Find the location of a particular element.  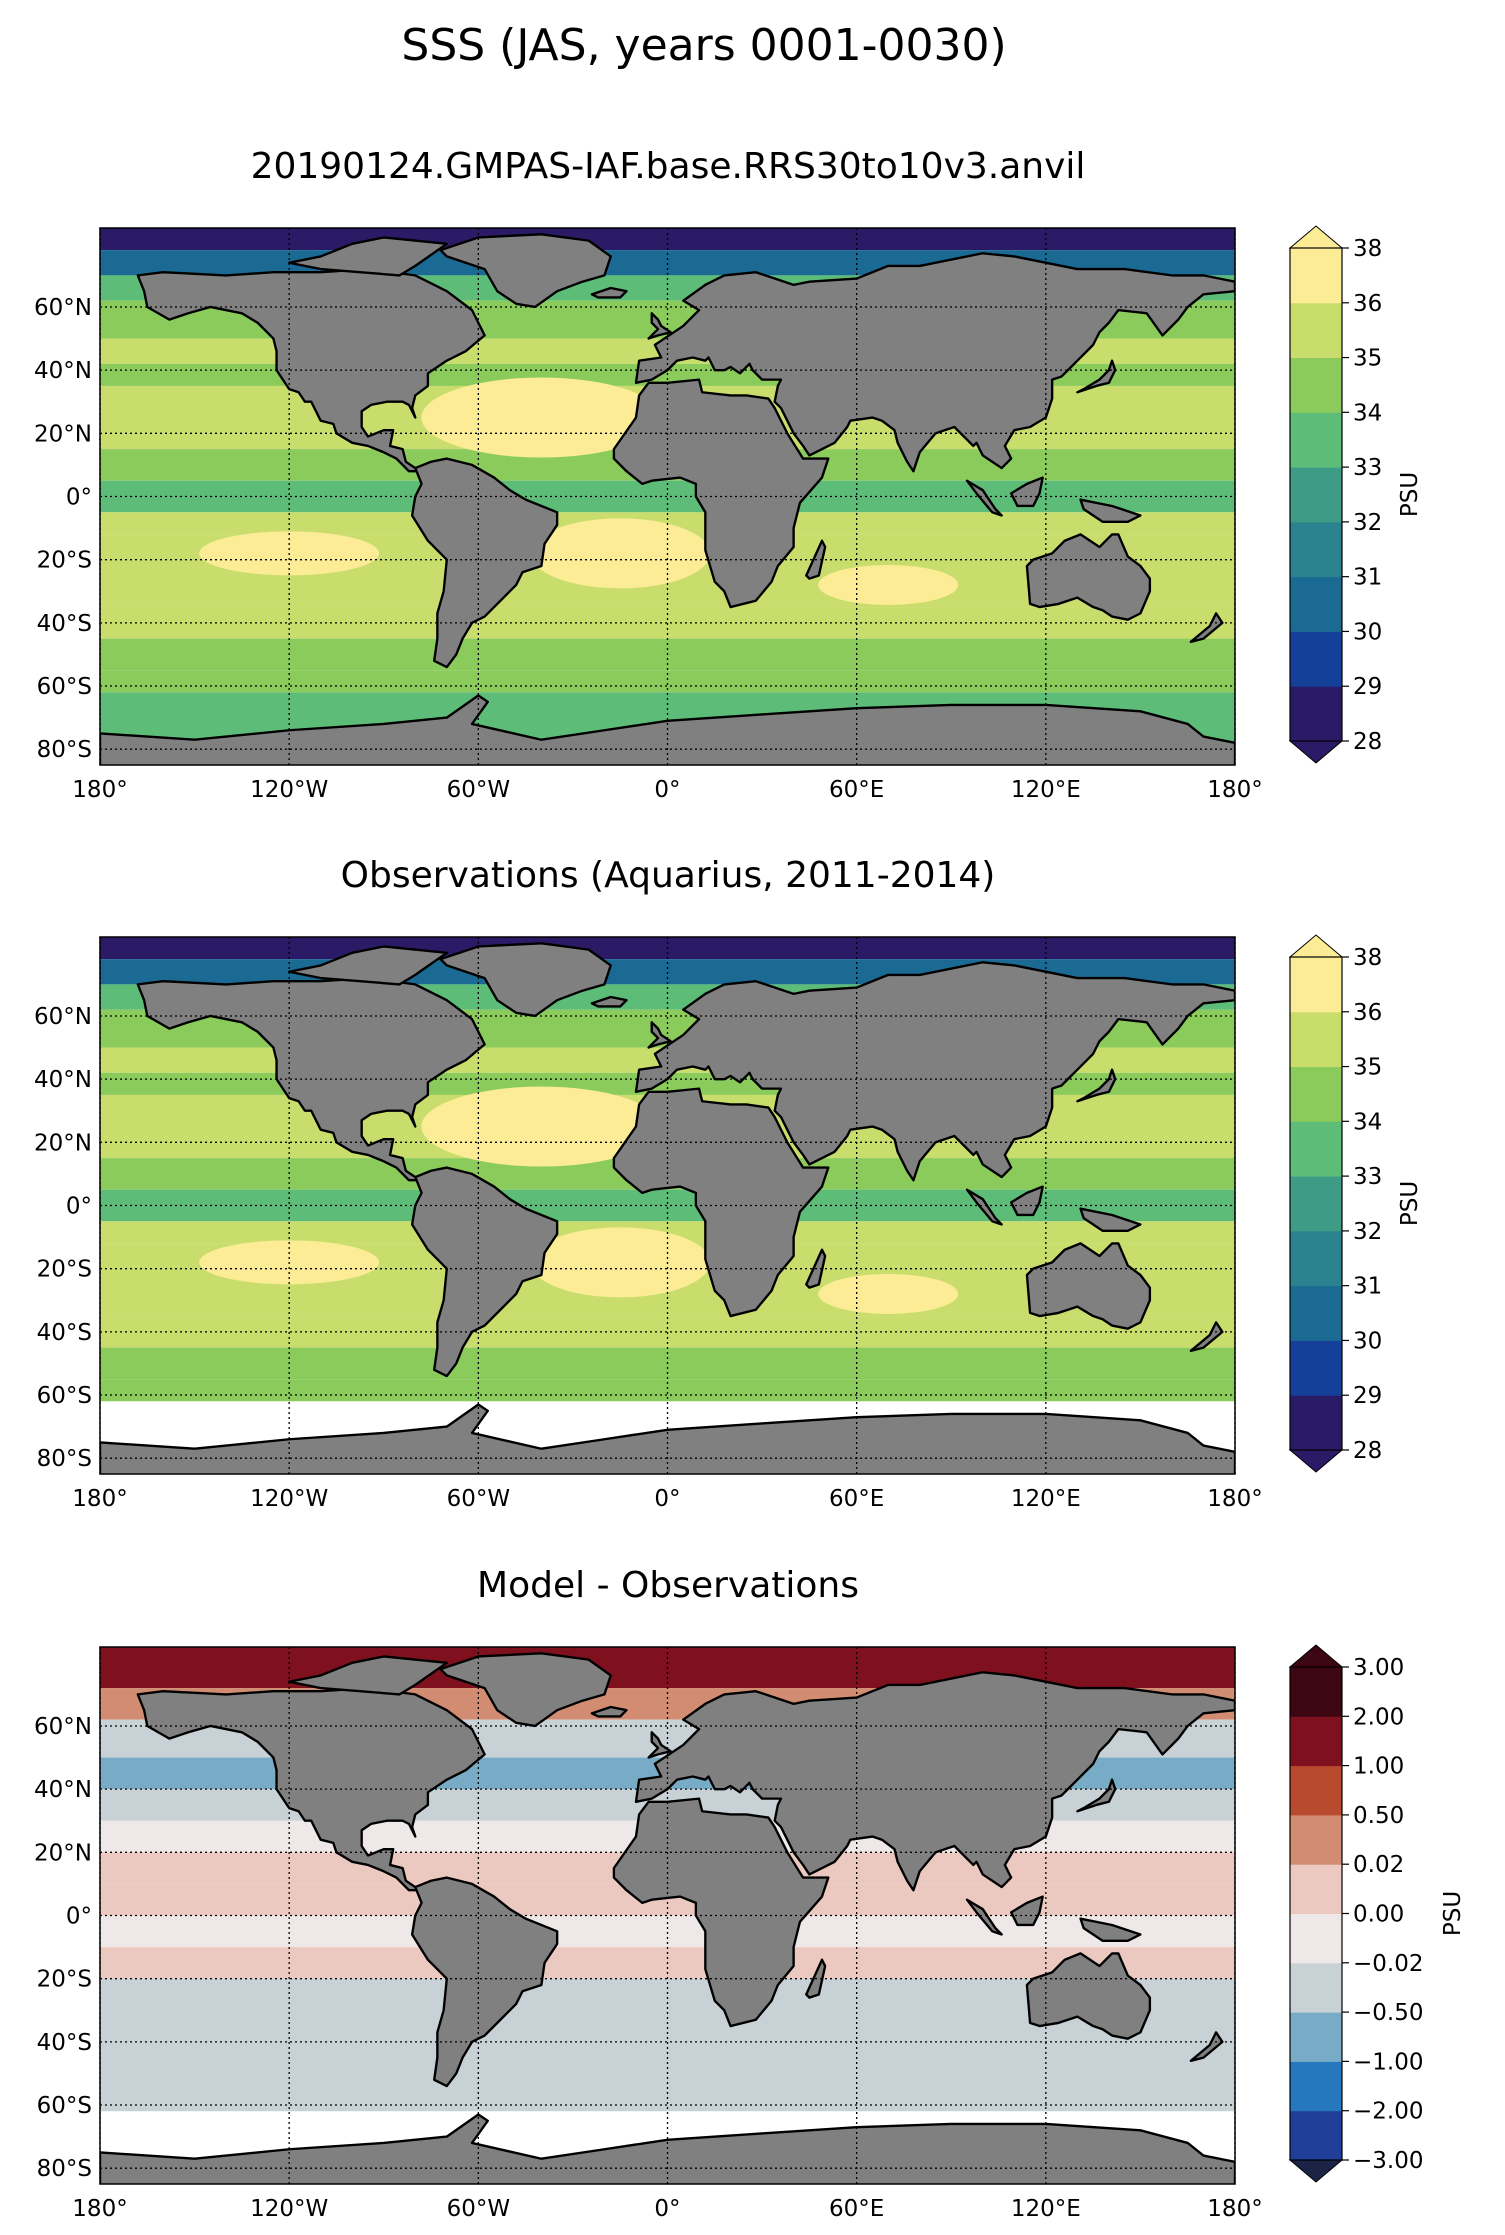

colorbar-tick-label: 34 is located at coordinates (1367, 413).